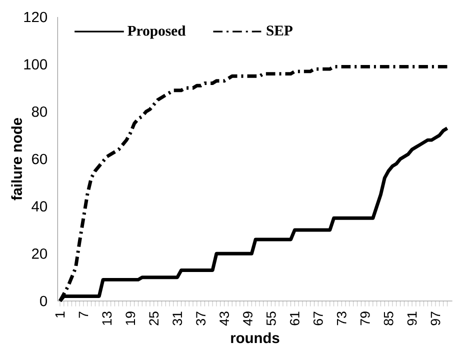  What do you see at coordinates (40, 253) in the screenshot?
I see `y-tick-label: 20` at bounding box center [40, 253].